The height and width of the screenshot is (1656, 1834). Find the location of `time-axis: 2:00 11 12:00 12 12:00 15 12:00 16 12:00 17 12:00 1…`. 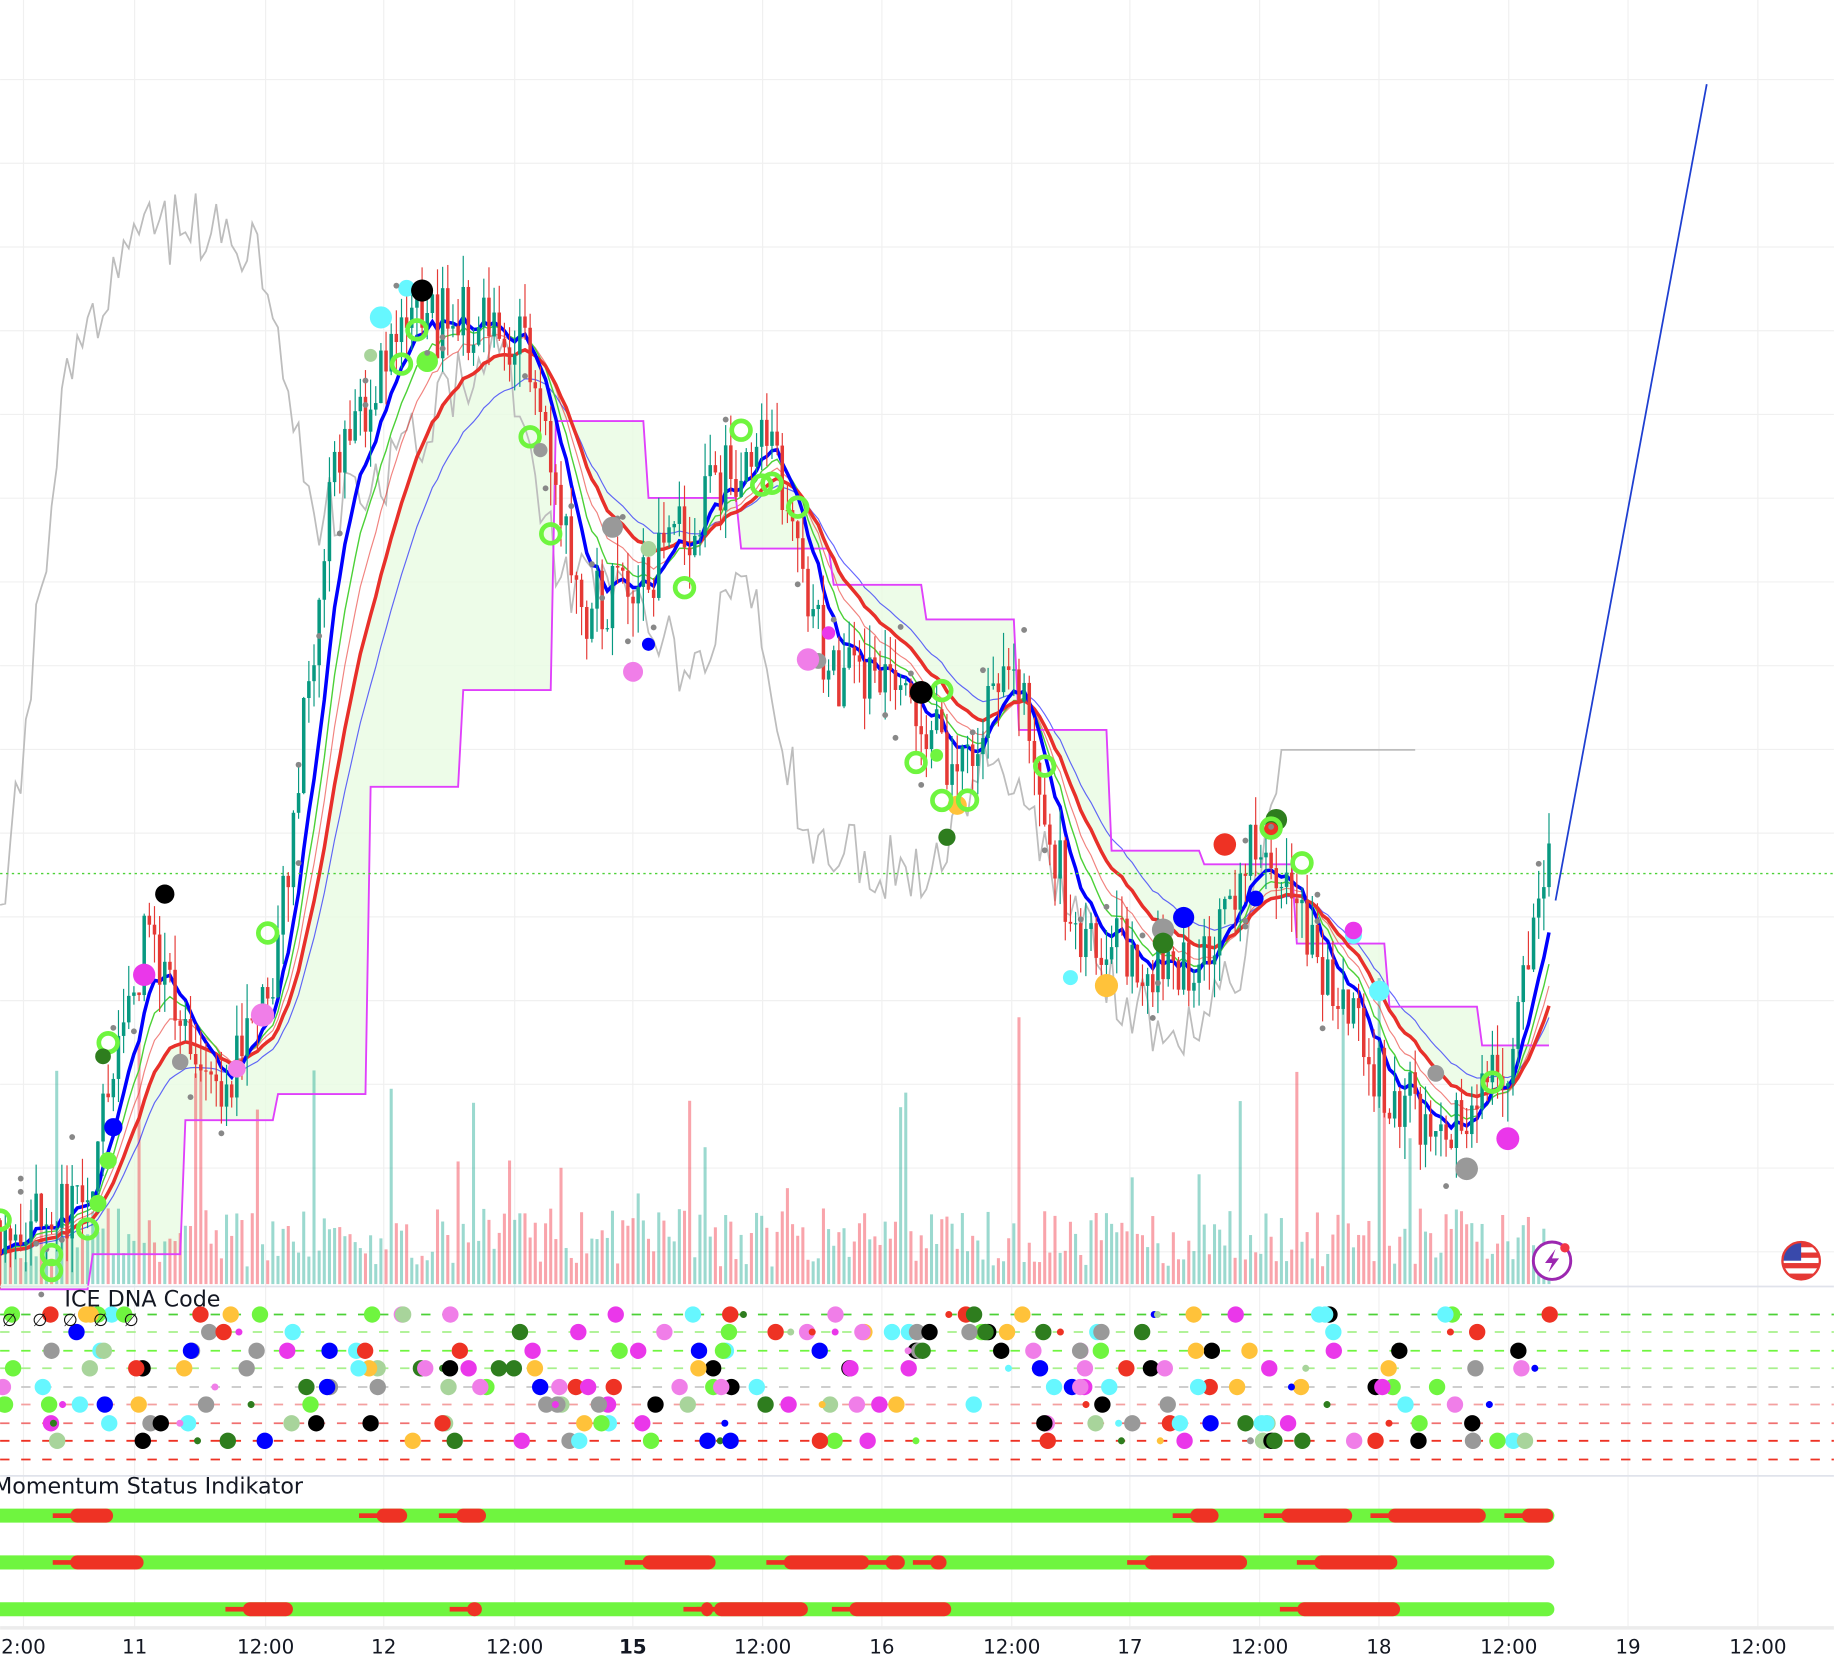

time-axis: 2:00 11 12:00 12 12:00 15 12:00 16 12:00 17 12:00 1… is located at coordinates (893, 1646).